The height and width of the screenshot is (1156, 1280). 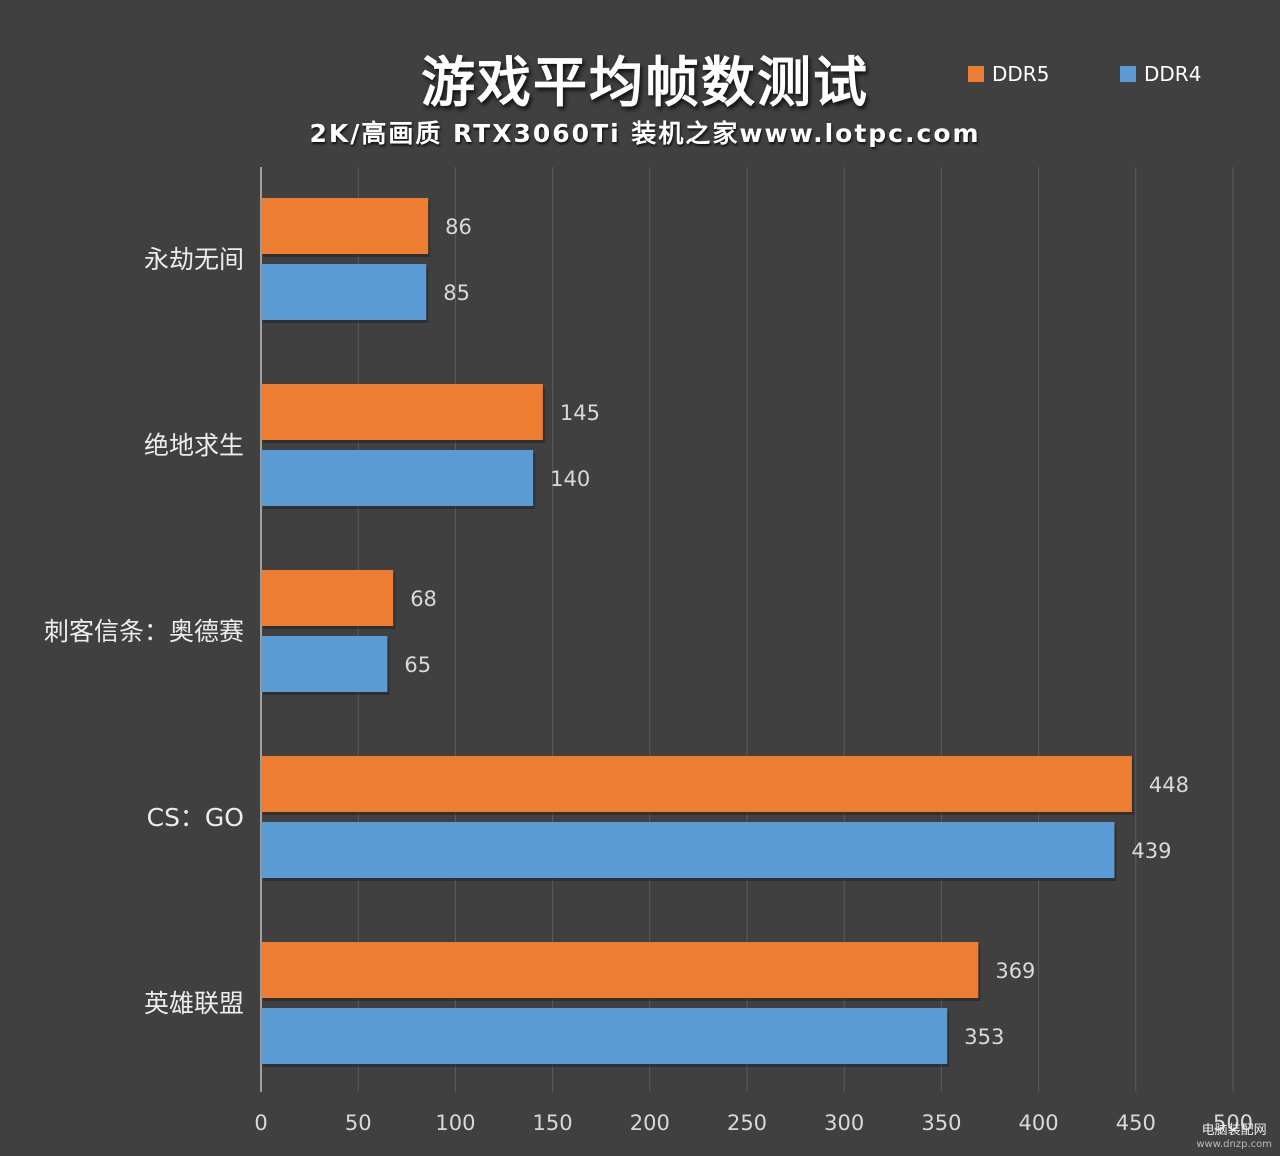 I want to click on data-label: 439, so click(x=1151, y=851).